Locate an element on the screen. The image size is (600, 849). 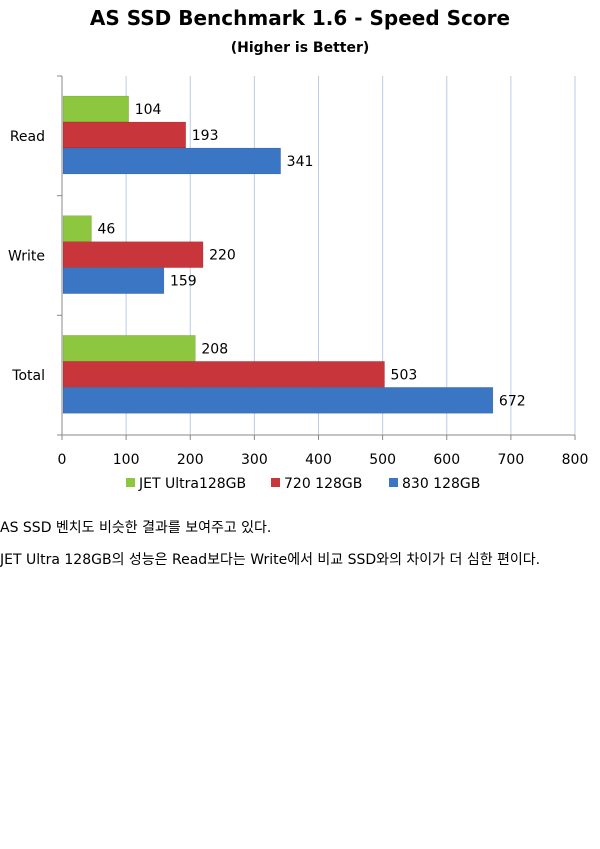
legend-label: JET Ultra128GB is located at coordinates (192, 484).